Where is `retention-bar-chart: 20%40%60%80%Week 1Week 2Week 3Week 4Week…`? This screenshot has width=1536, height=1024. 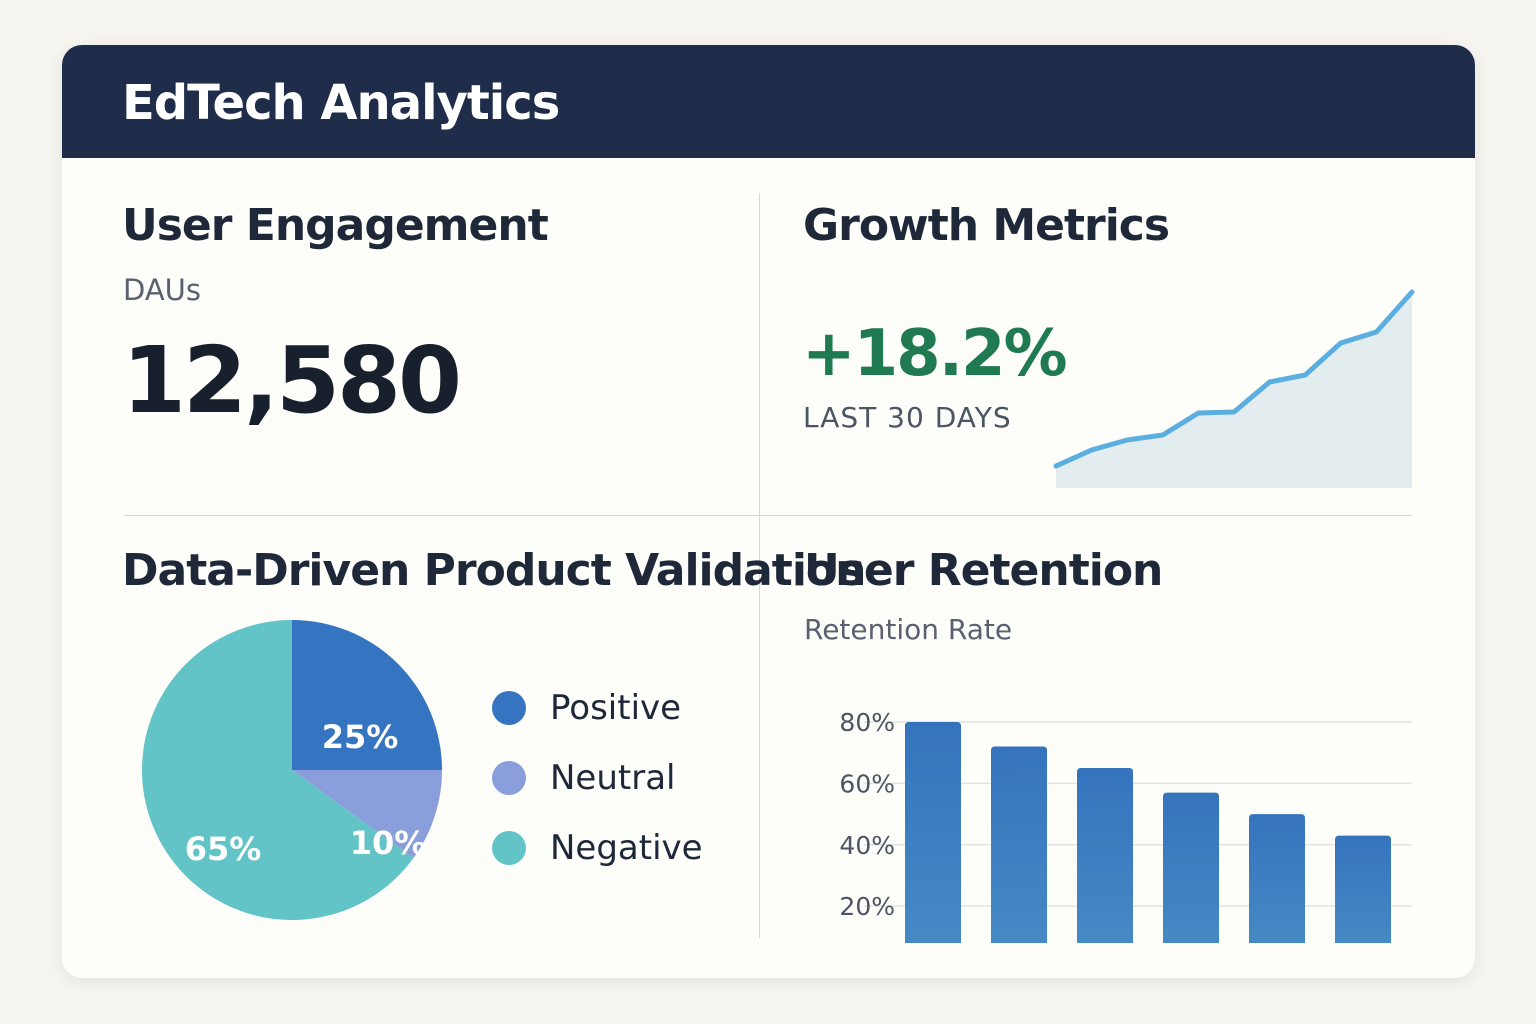 retention-bar-chart: 20%40%60%80%Week 1Week 2Week 3Week 4Week… is located at coordinates (1125, 825).